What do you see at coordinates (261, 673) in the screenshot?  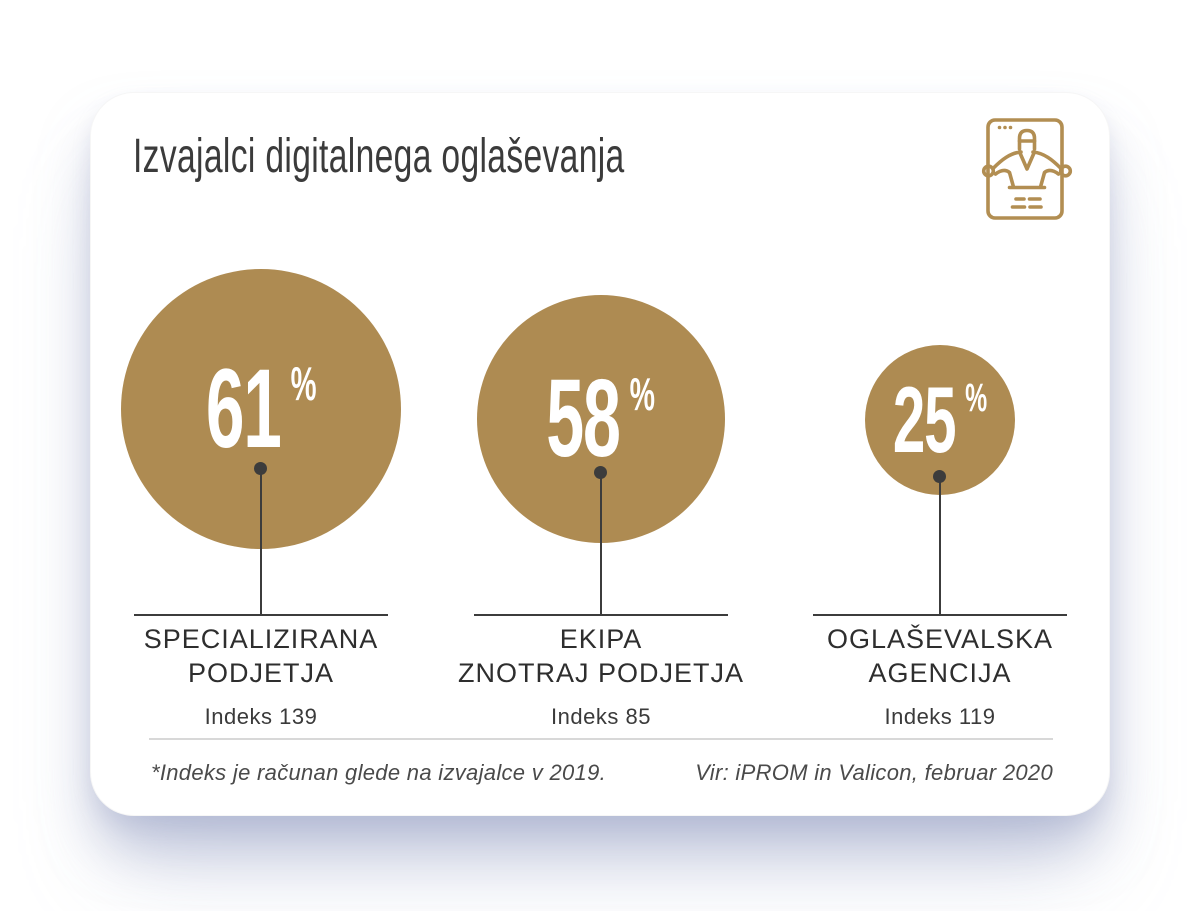 I see `category-label-line2: PODJETJA` at bounding box center [261, 673].